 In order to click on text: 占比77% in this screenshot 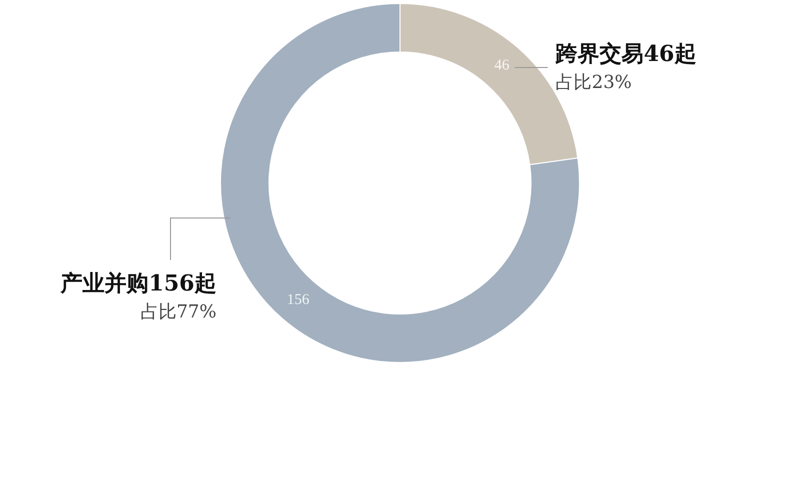, I will do `click(178, 312)`.